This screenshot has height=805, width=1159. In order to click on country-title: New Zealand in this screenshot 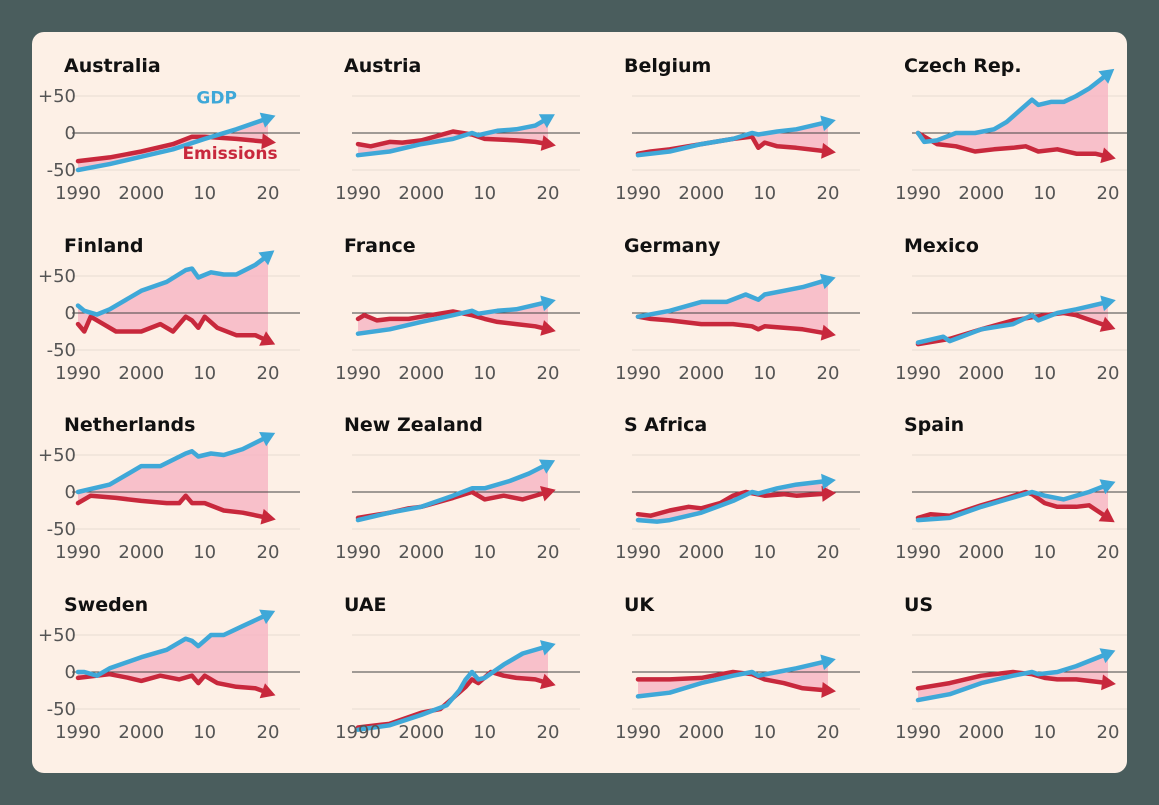, I will do `click(413, 425)`.